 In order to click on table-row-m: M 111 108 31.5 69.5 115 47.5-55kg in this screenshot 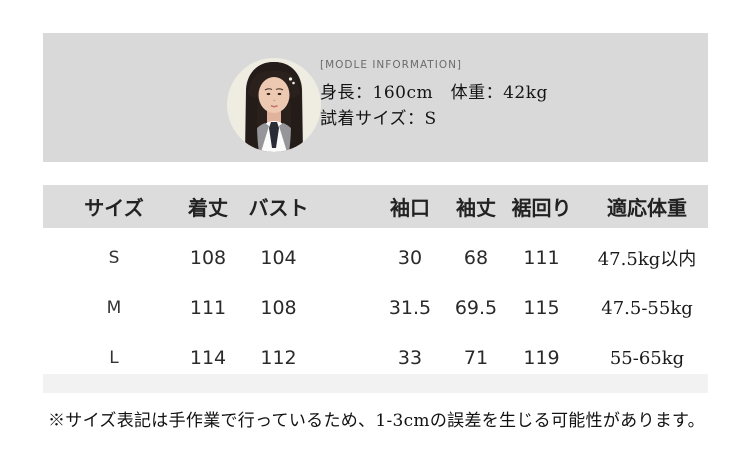, I will do `click(375, 308)`.